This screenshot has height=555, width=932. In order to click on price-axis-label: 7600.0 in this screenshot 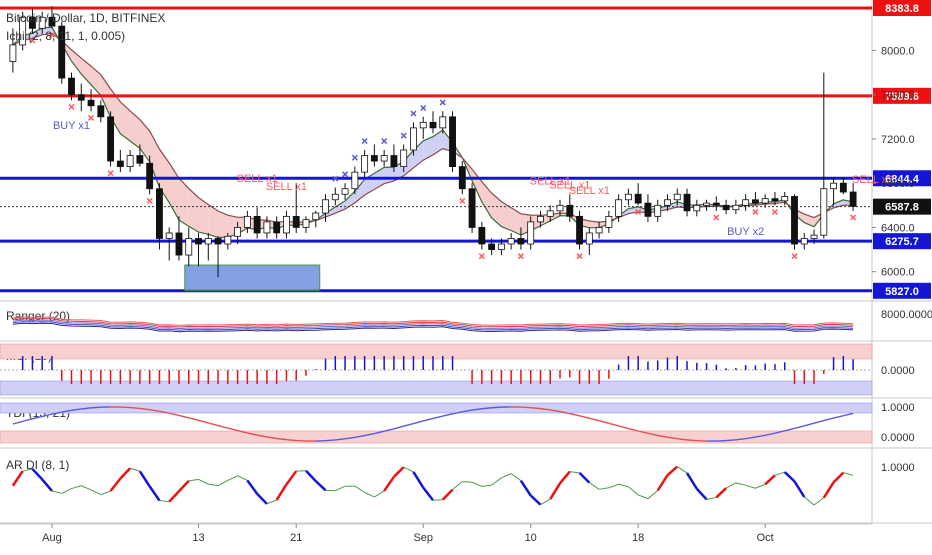, I will do `click(898, 96)`.